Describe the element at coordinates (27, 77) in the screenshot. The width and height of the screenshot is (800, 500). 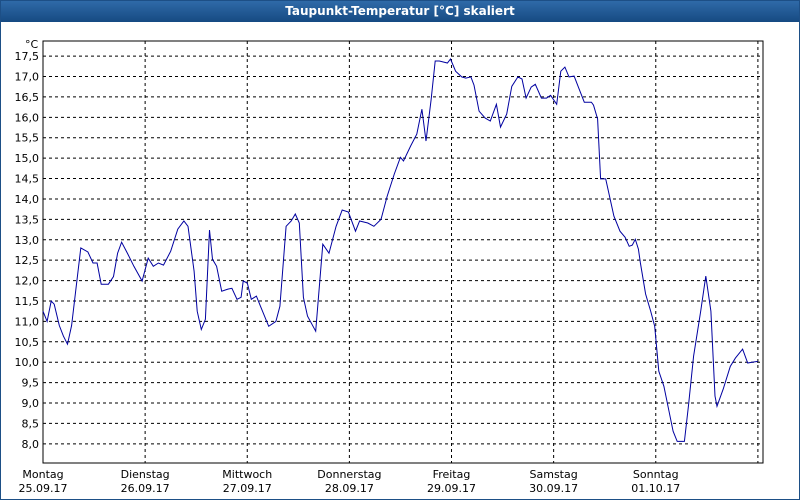
I see `y-tick-label: 17,0` at that location.